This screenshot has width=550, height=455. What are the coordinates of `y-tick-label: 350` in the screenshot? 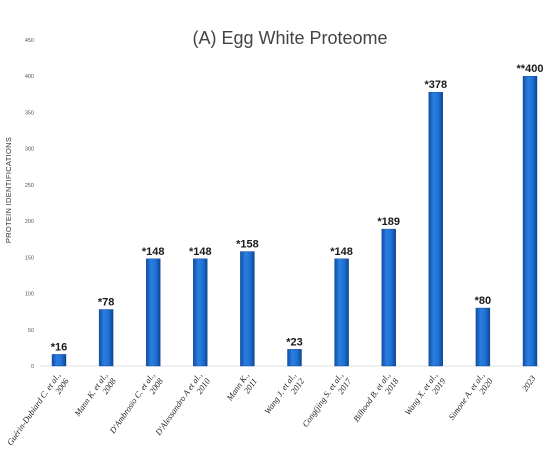 It's located at (29, 113).